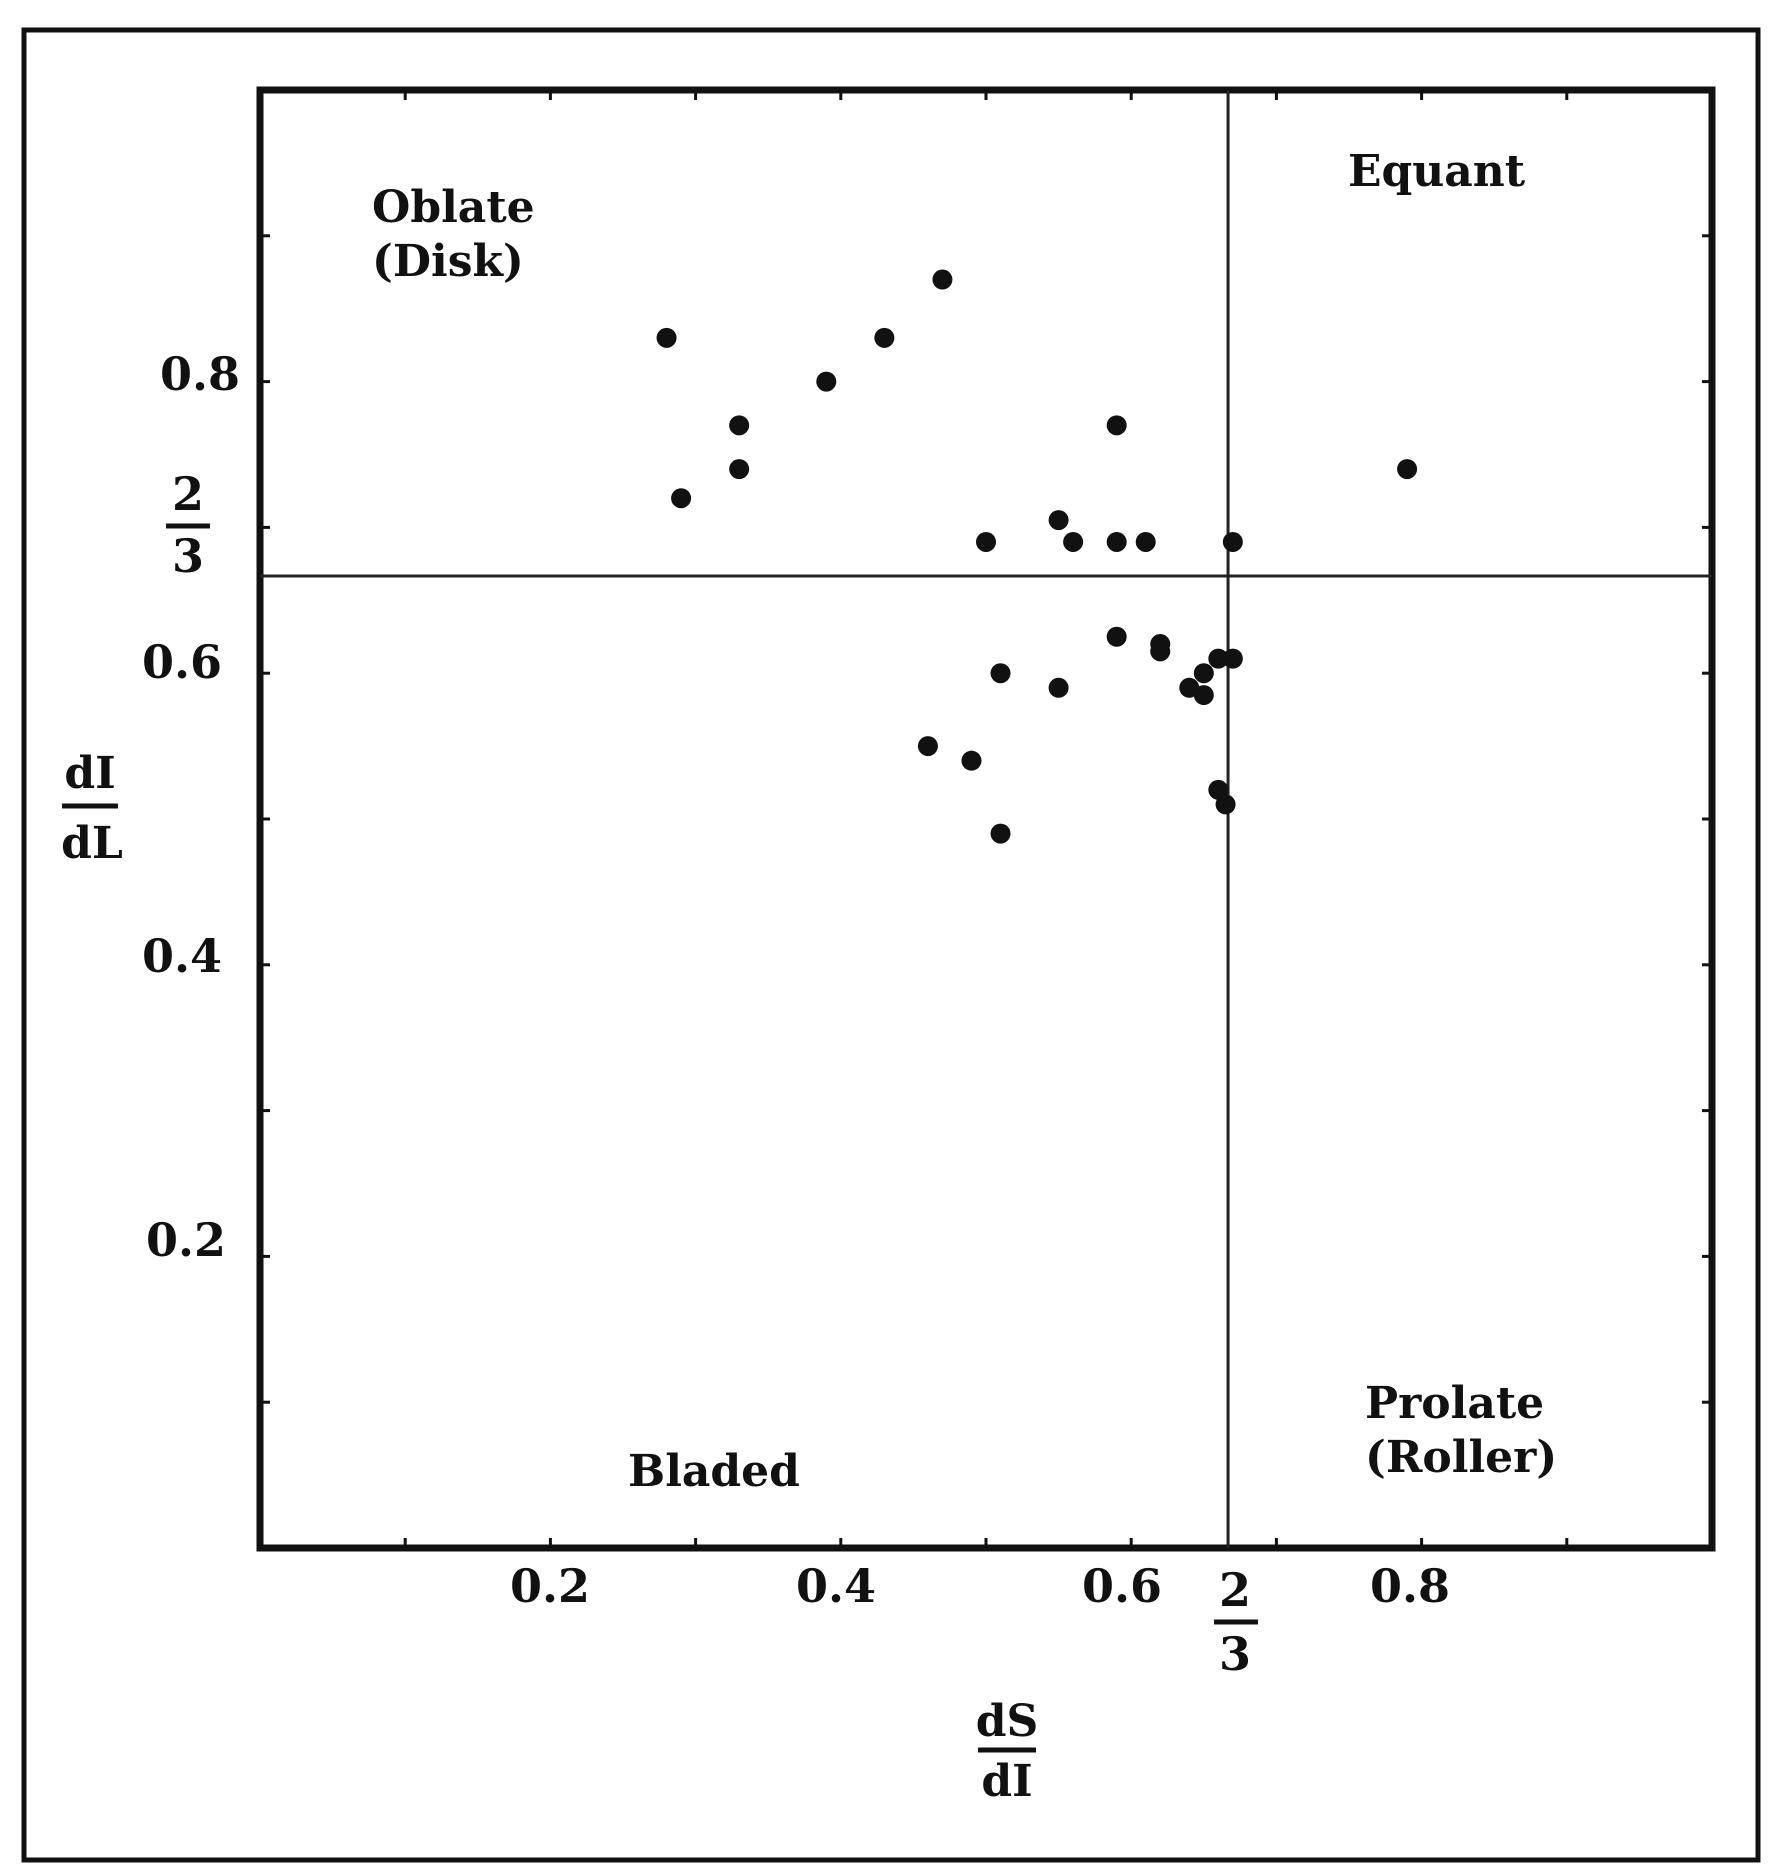 This screenshot has height=1870, width=1771. What do you see at coordinates (188, 556) in the screenshot?
I see `y-fraction-denominator: 3` at bounding box center [188, 556].